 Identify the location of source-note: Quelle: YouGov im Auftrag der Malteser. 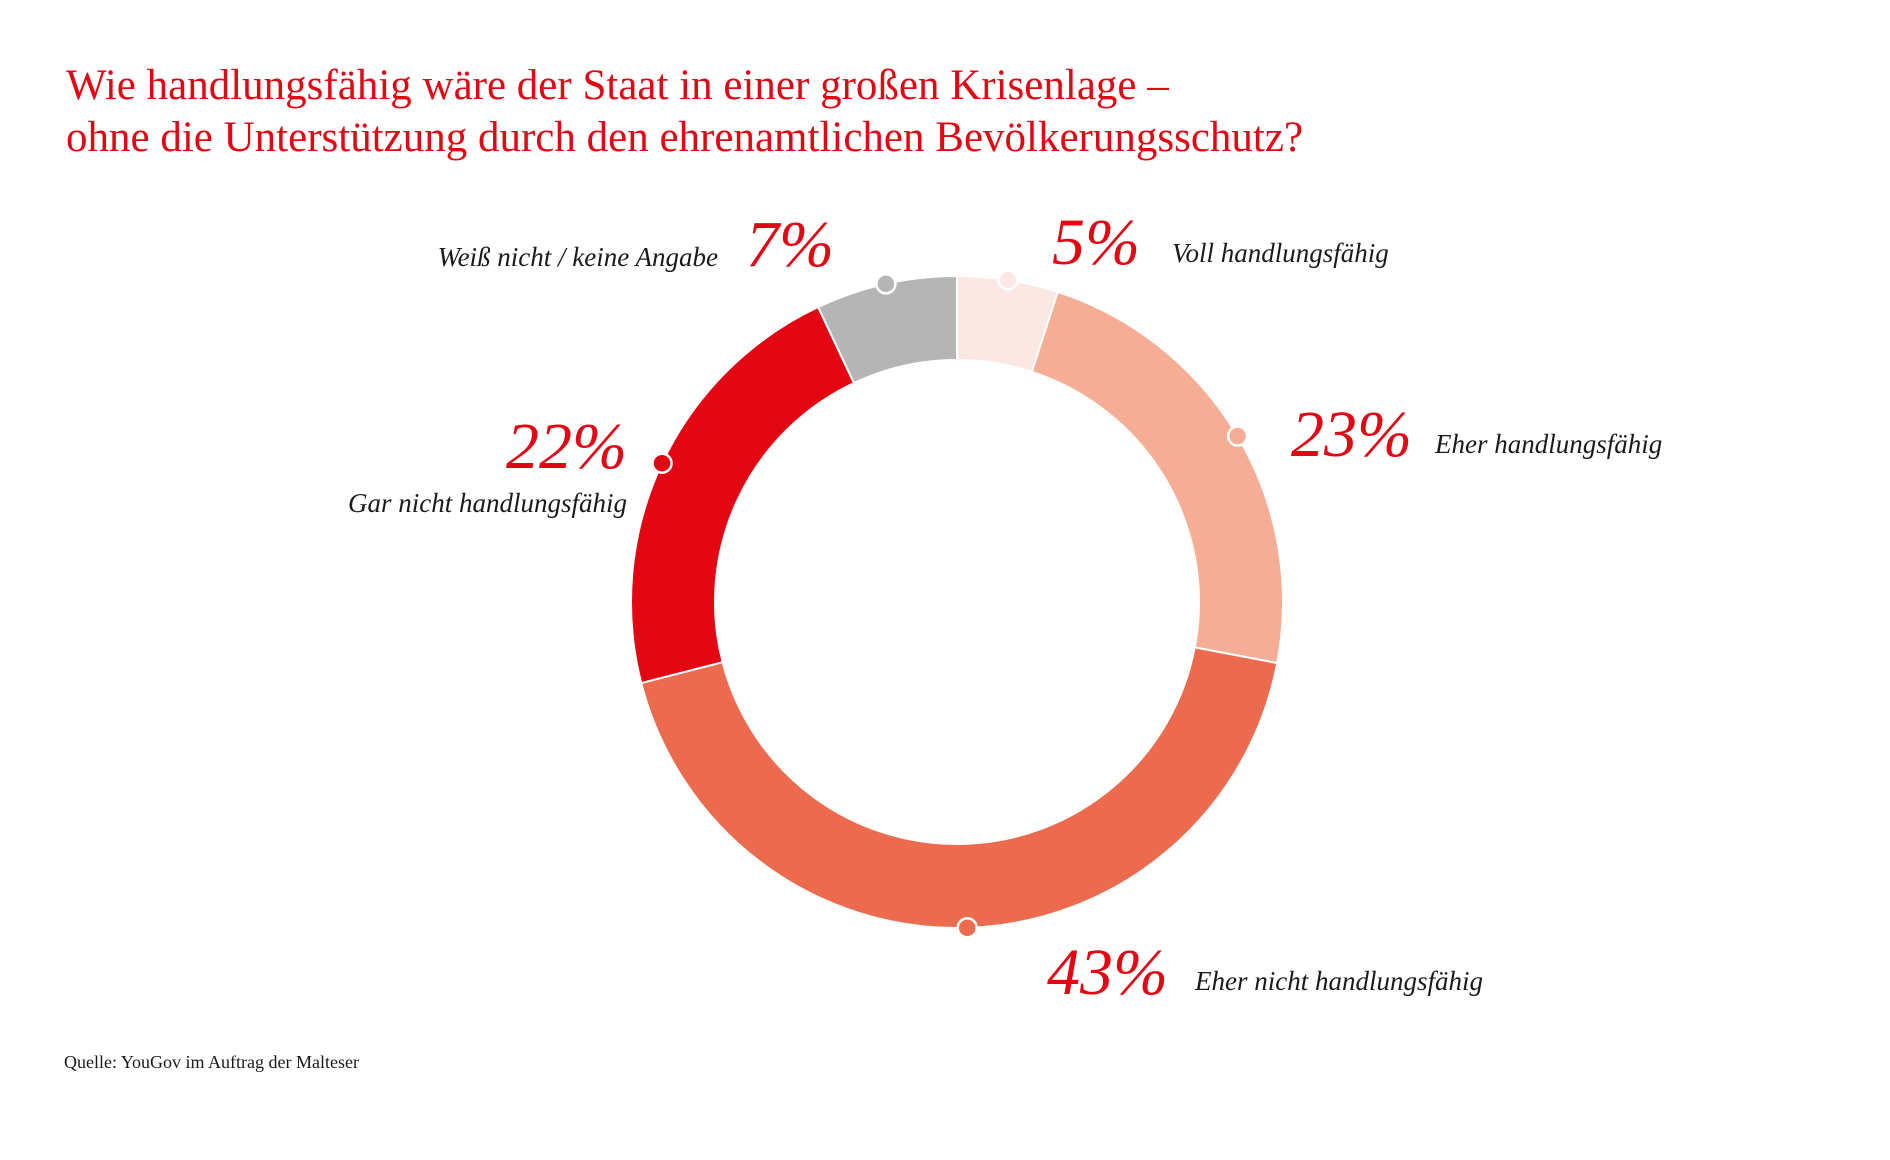
(211, 1062).